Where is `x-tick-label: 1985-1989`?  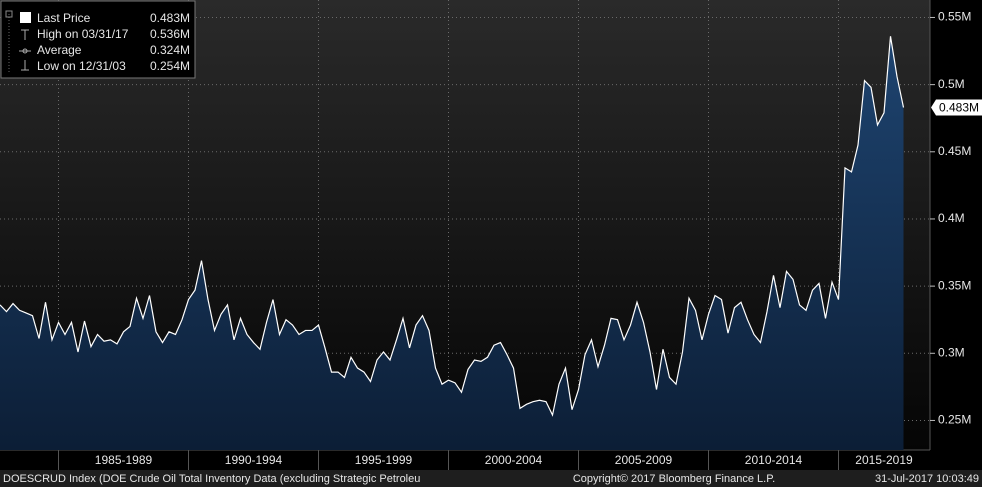
x-tick-label: 1985-1989 is located at coordinates (124, 460).